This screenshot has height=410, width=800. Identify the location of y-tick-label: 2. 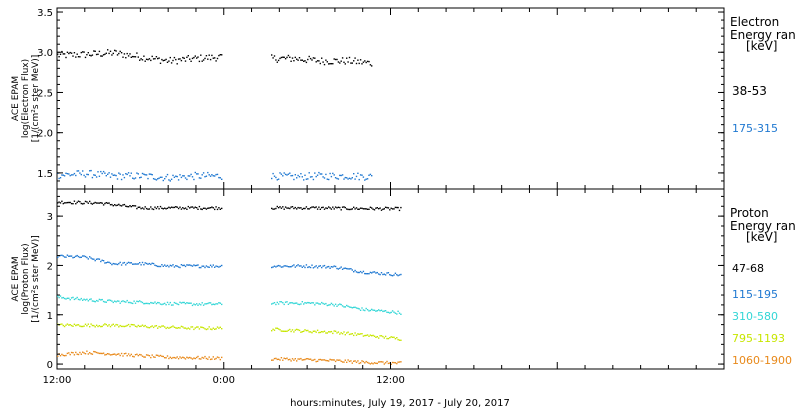
(50, 266).